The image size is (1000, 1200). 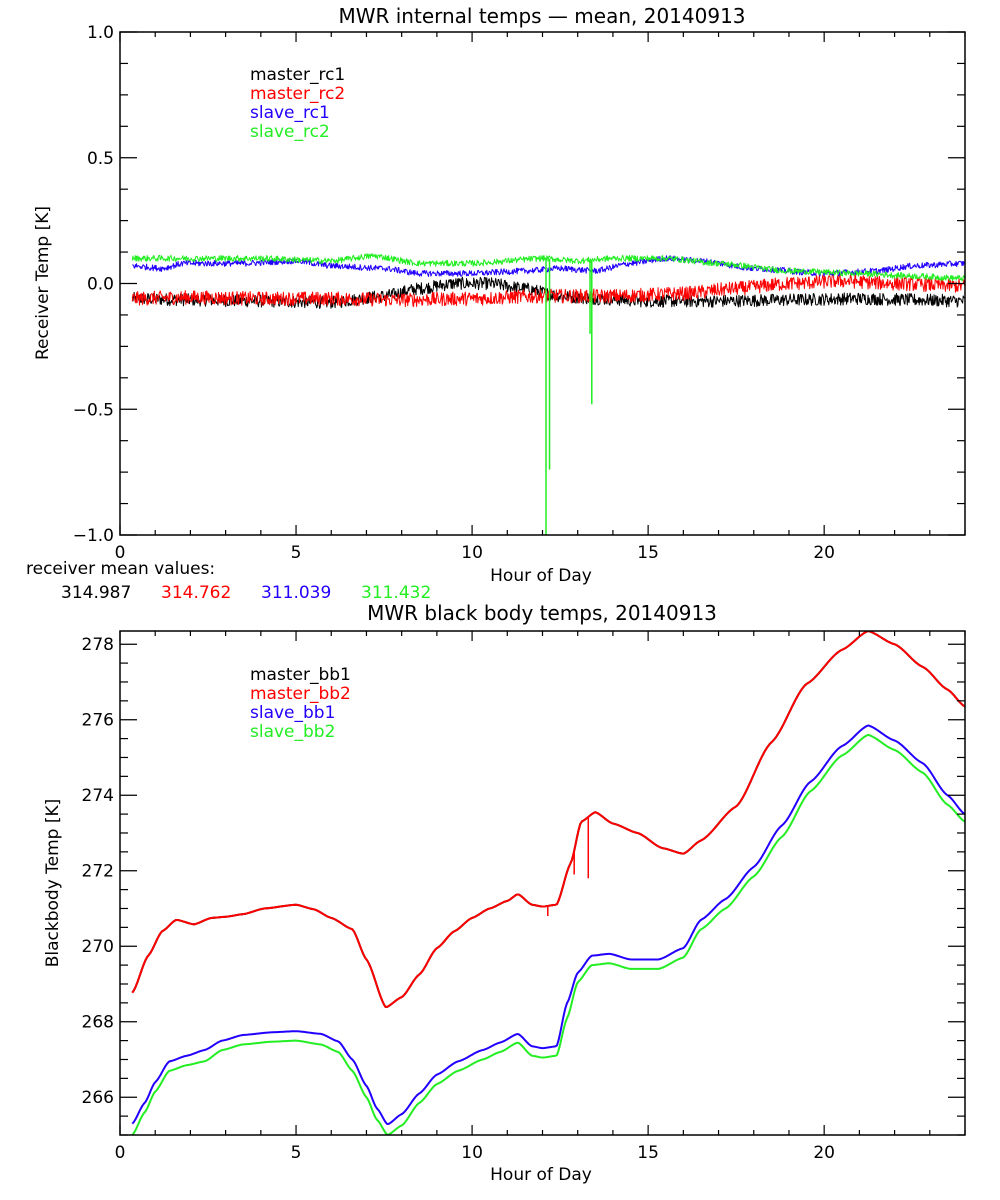 I want to click on y-tick-label: −1.0, so click(x=93, y=536).